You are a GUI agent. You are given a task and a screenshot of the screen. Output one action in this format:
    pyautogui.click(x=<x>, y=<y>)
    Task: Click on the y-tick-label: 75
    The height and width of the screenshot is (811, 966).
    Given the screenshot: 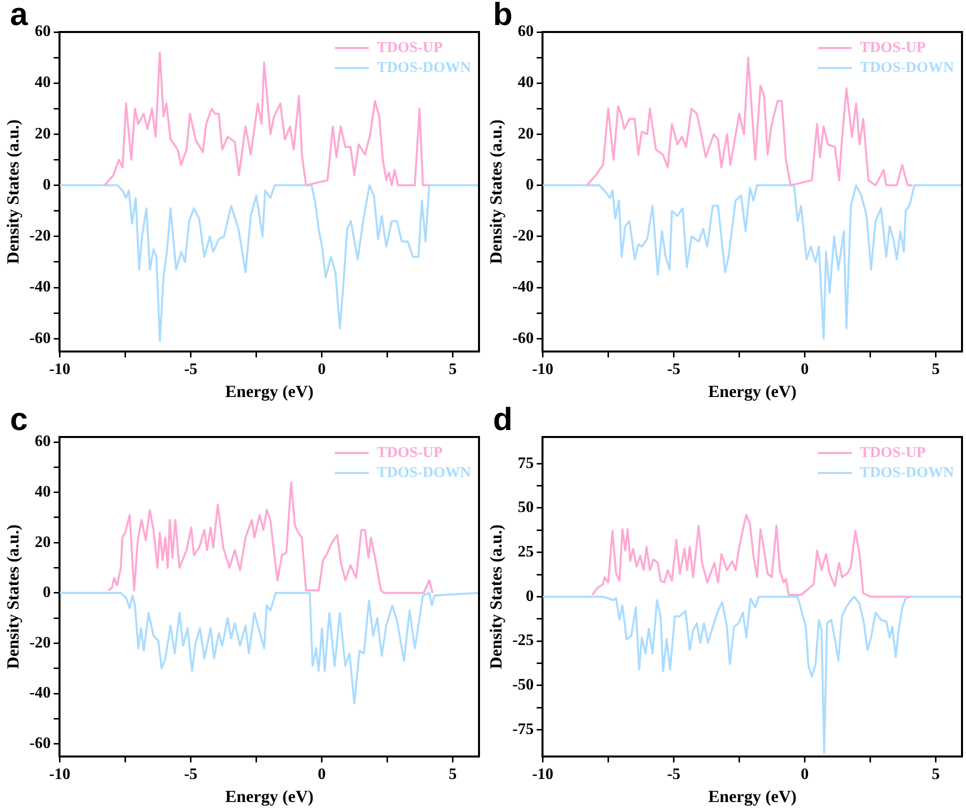 What is the action you would take?
    pyautogui.click(x=526, y=463)
    